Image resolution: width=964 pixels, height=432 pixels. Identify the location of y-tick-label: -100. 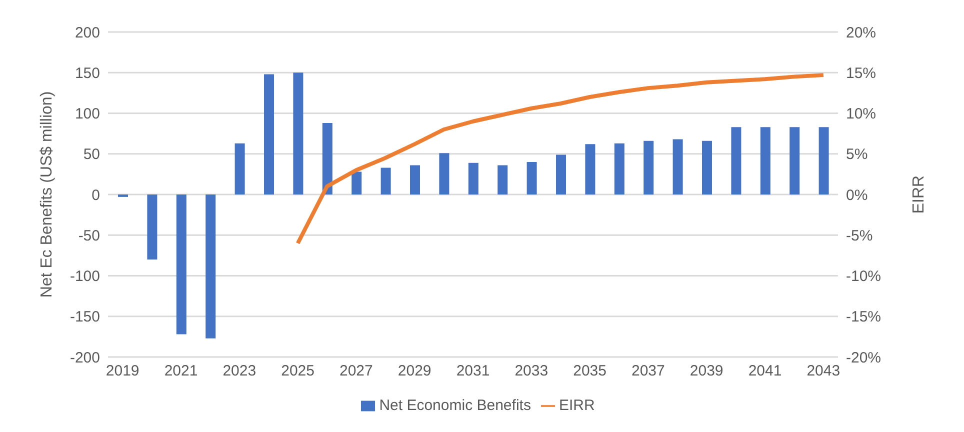
(85, 277).